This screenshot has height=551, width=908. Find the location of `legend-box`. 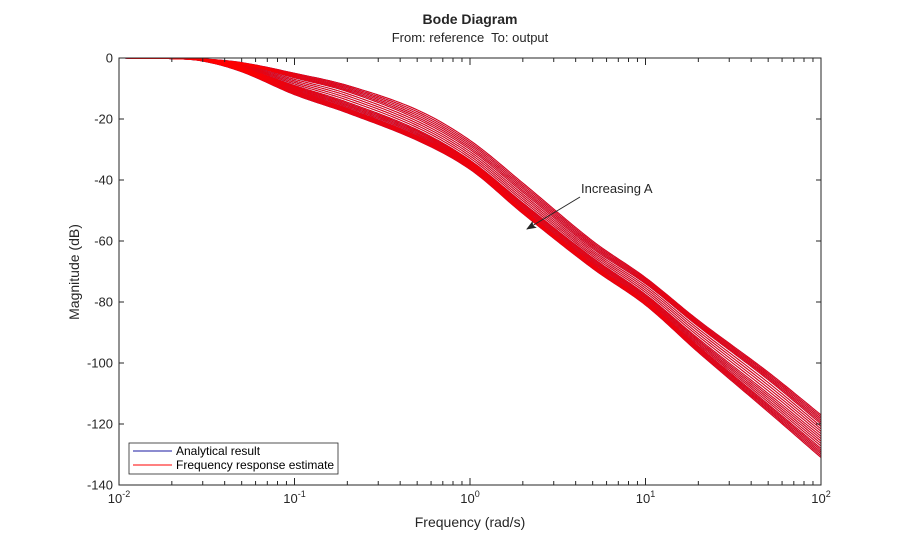

legend-box is located at coordinates (233, 458).